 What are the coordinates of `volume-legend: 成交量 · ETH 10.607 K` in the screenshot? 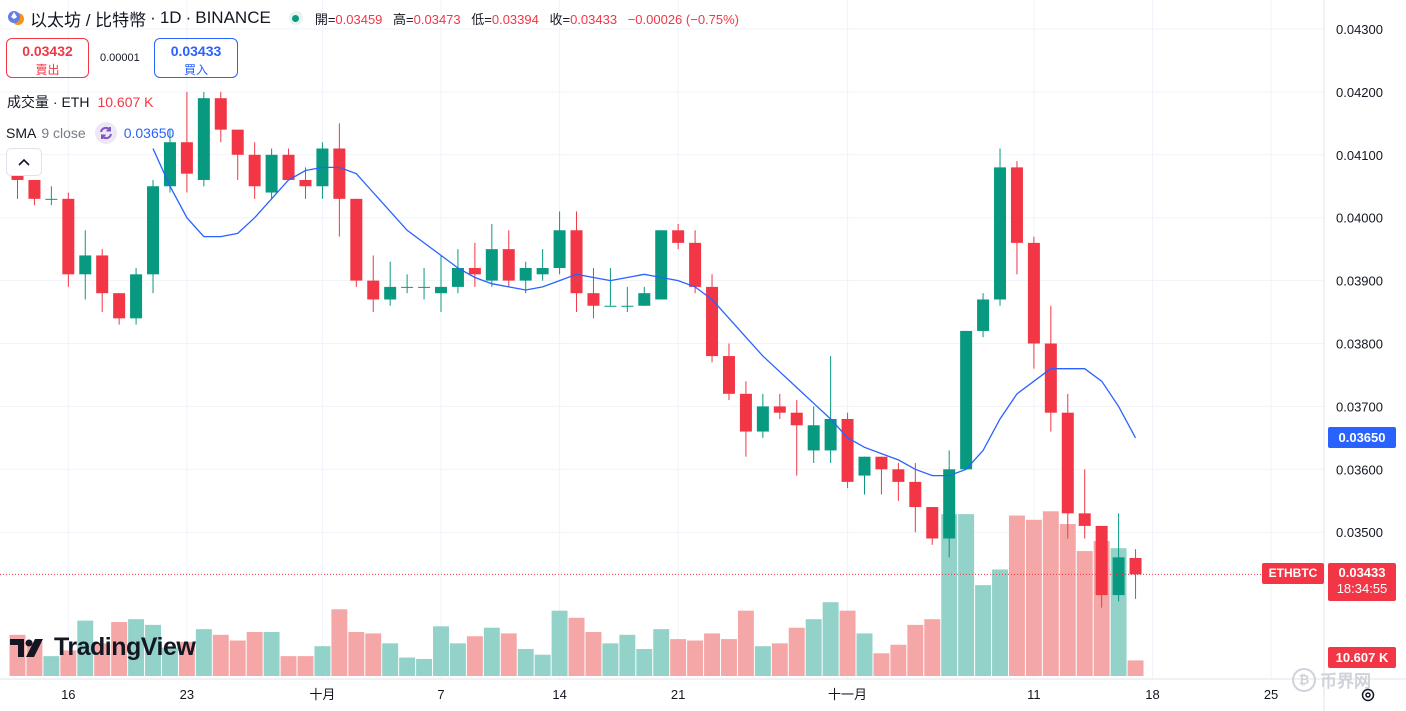 It's located at (80, 102).